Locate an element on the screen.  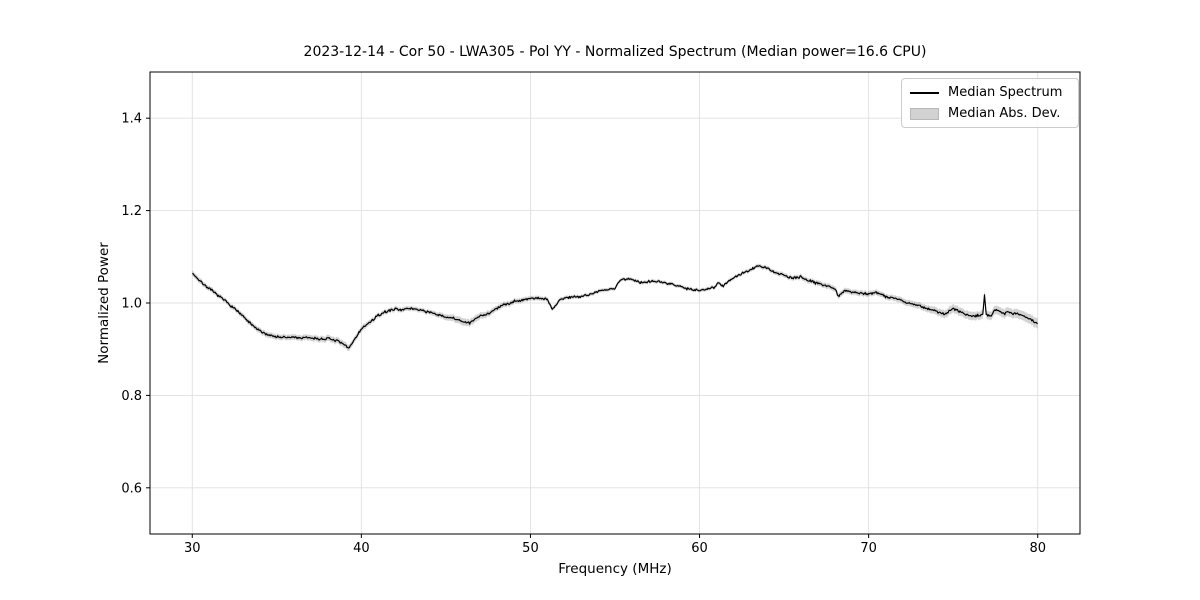
x-axis-label: Frequency (MHz) is located at coordinates (615, 569).